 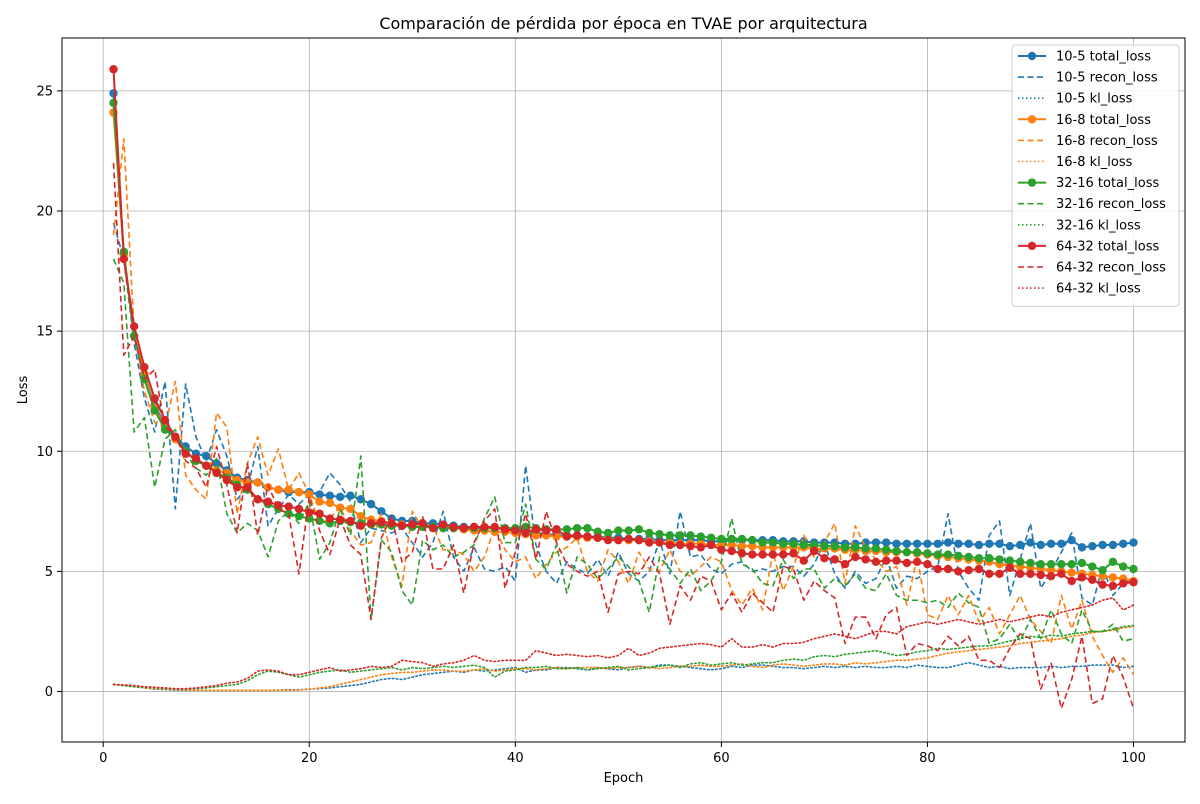 I want to click on legend-box, so click(x=1095, y=175).